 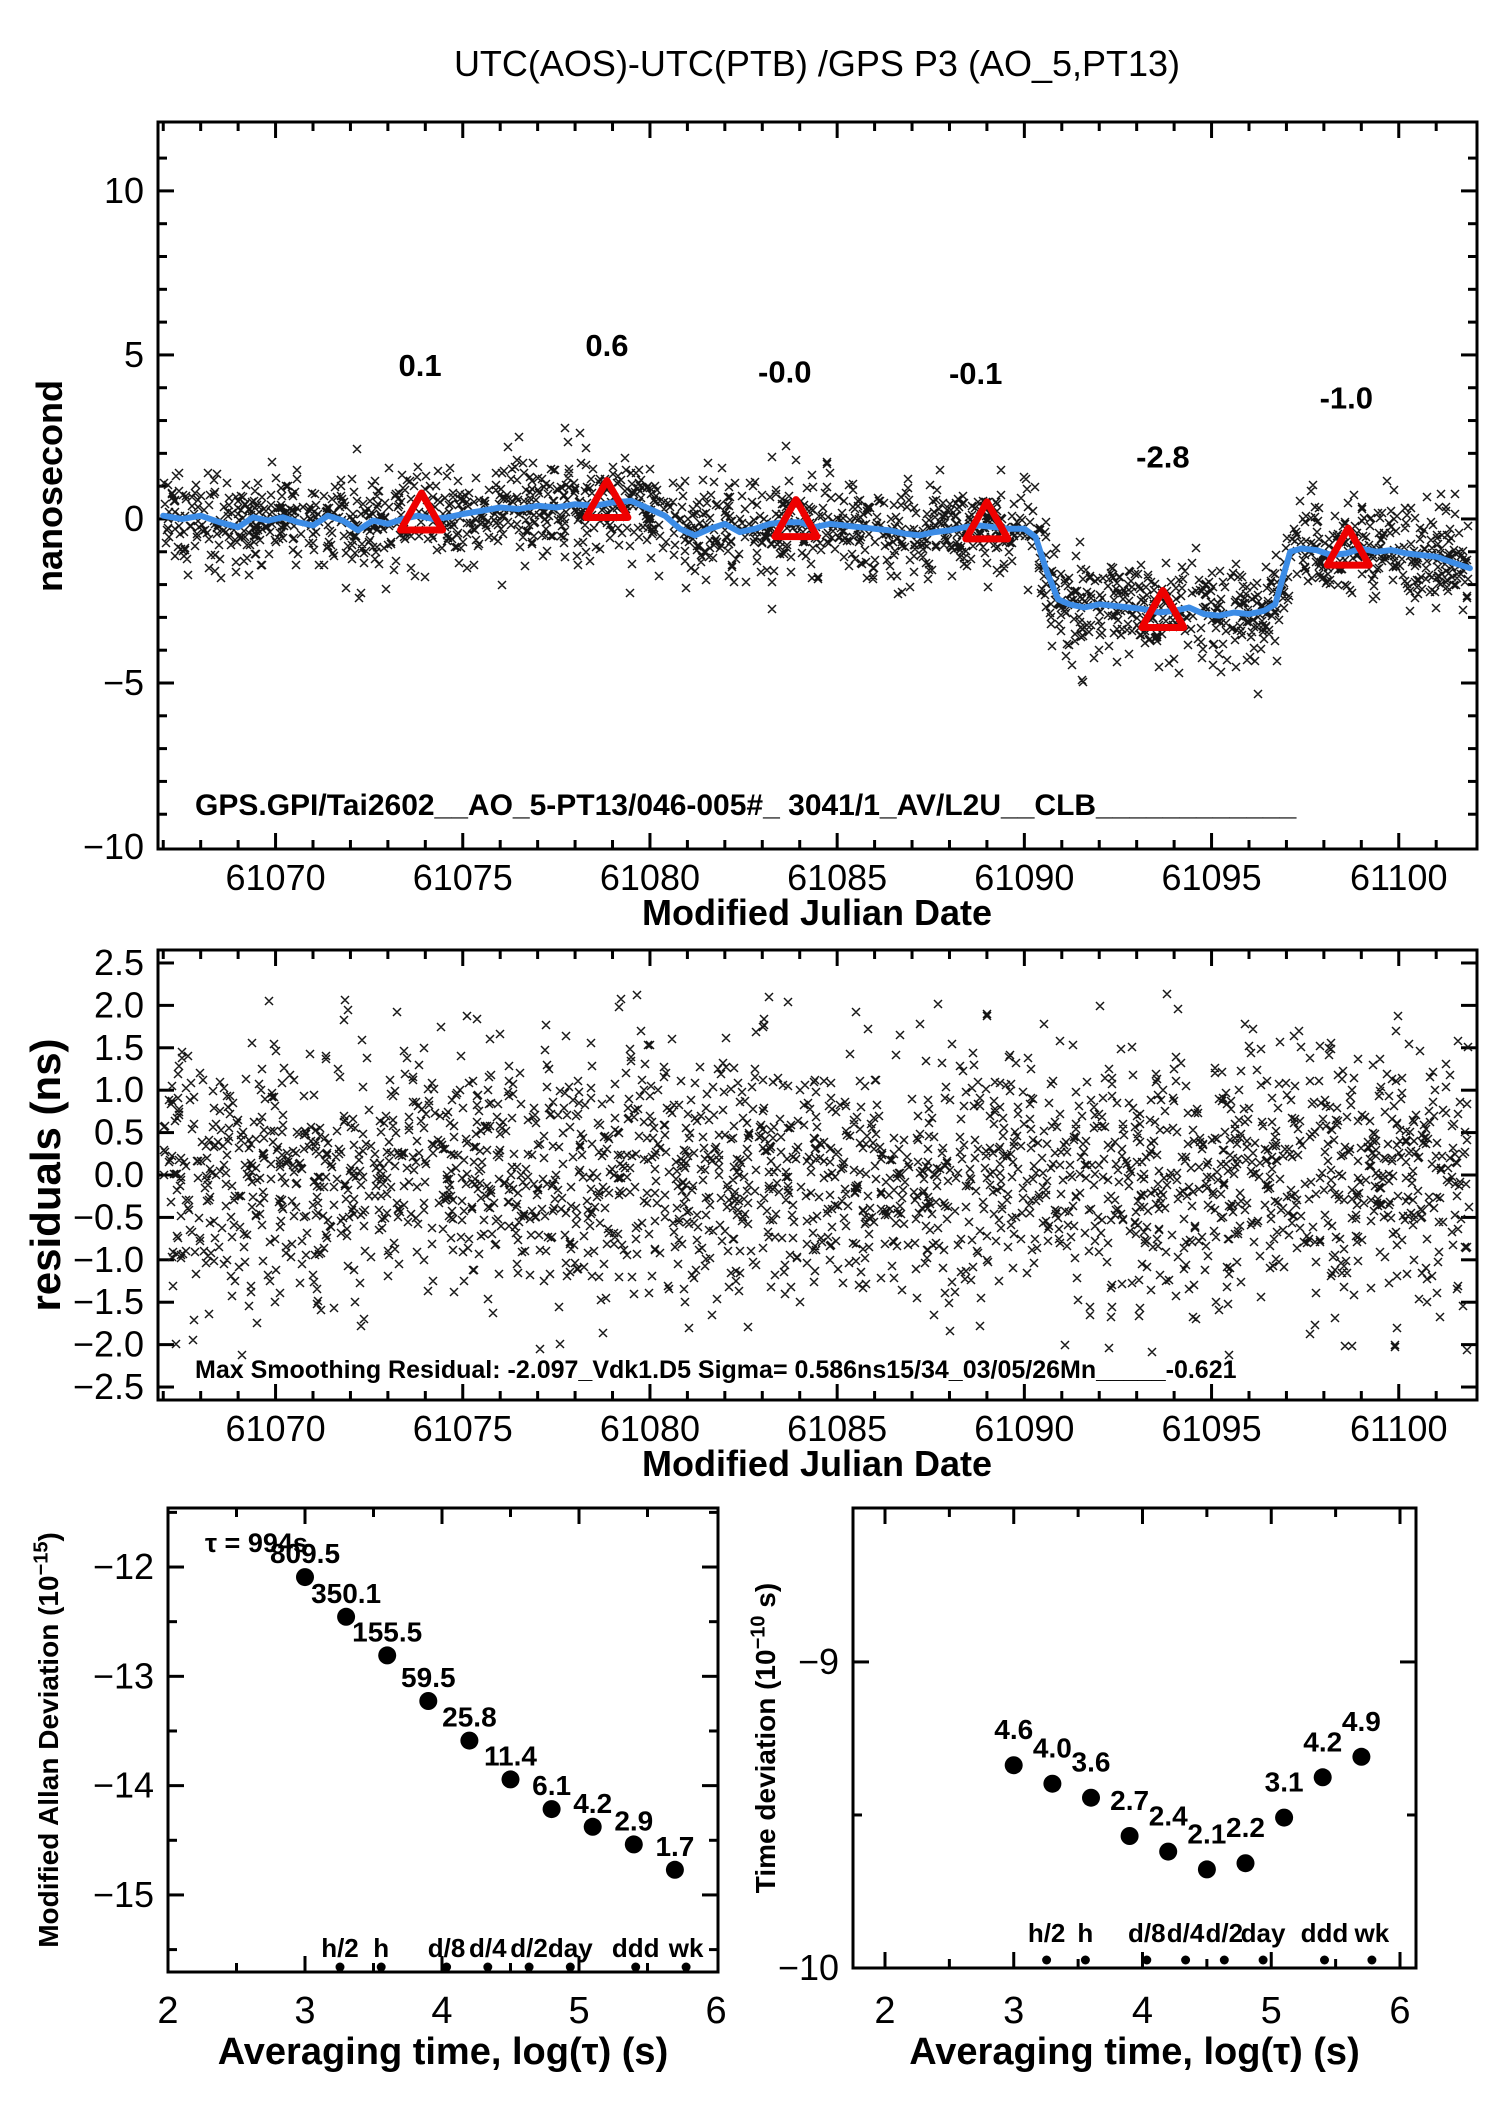 What do you see at coordinates (817, 1463) in the screenshot?
I see `x-axis-label: Modified Julian Date` at bounding box center [817, 1463].